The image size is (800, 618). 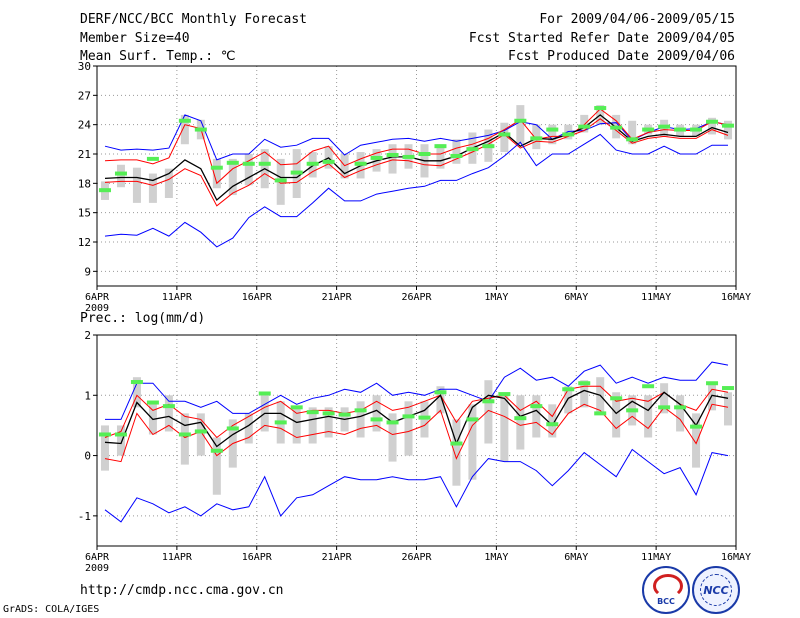 I want to click on member-size: Member Size=40, so click(x=135, y=38).